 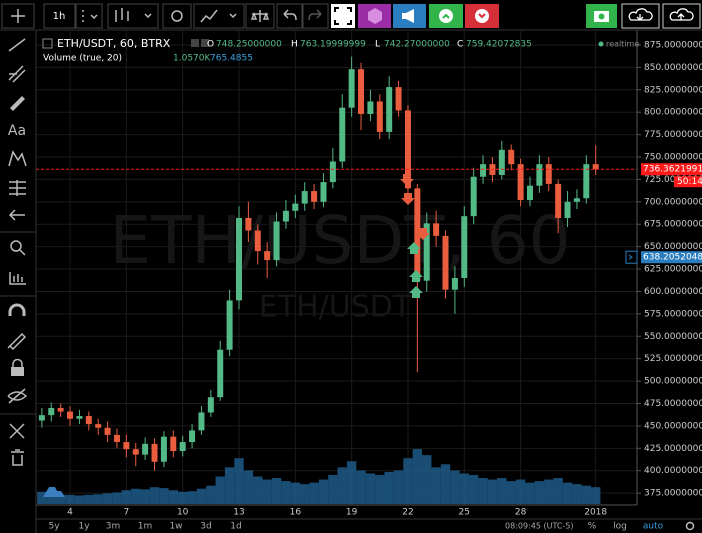 I want to click on interval: 1h, so click(x=59, y=16).